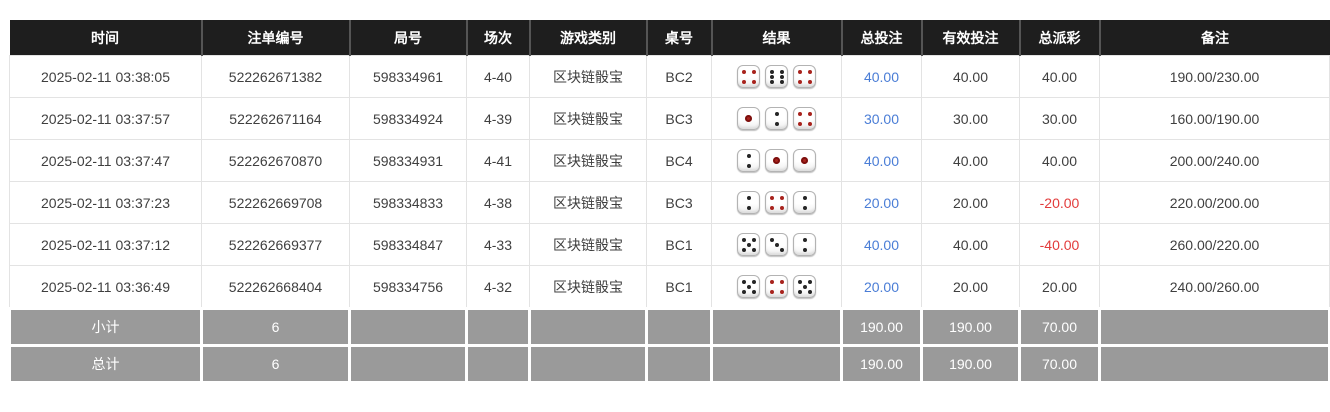 Image resolution: width=1330 pixels, height=412 pixels. I want to click on session-cell: 4-38, so click(498, 202).